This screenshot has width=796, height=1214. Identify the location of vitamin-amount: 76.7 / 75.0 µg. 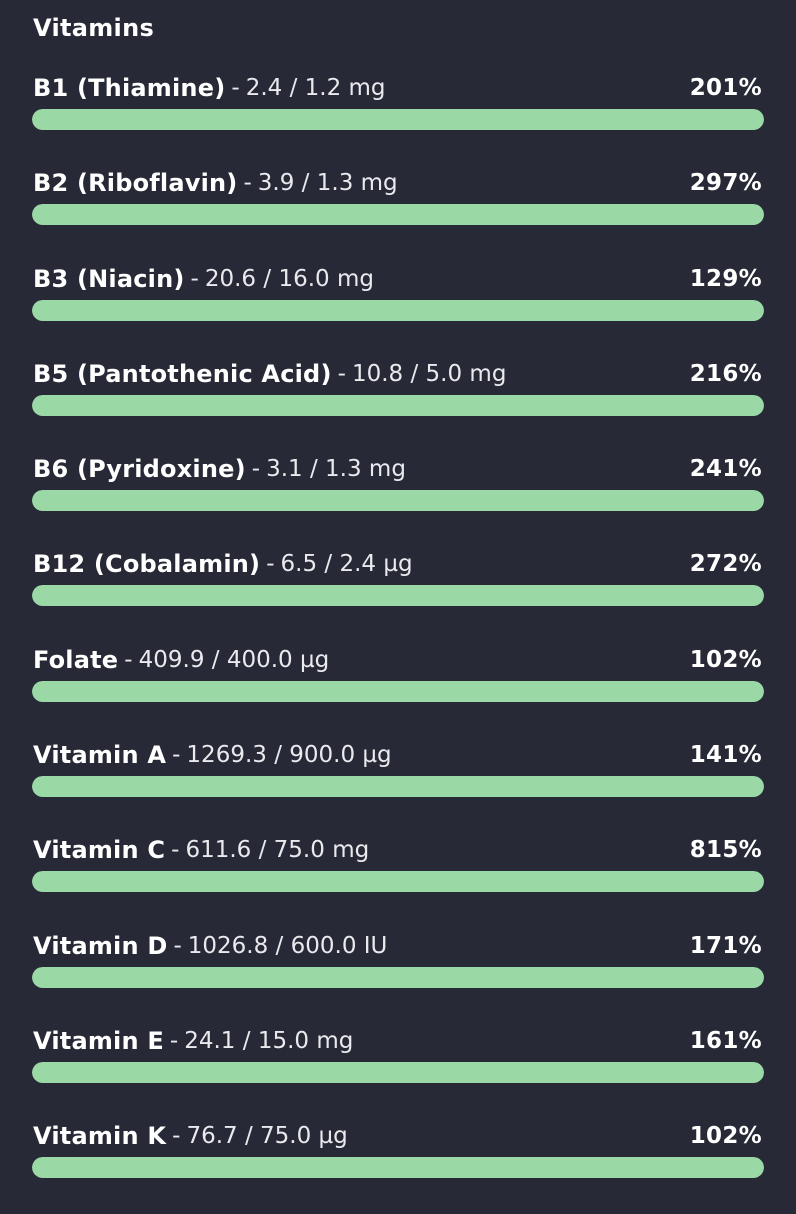
(267, 1136).